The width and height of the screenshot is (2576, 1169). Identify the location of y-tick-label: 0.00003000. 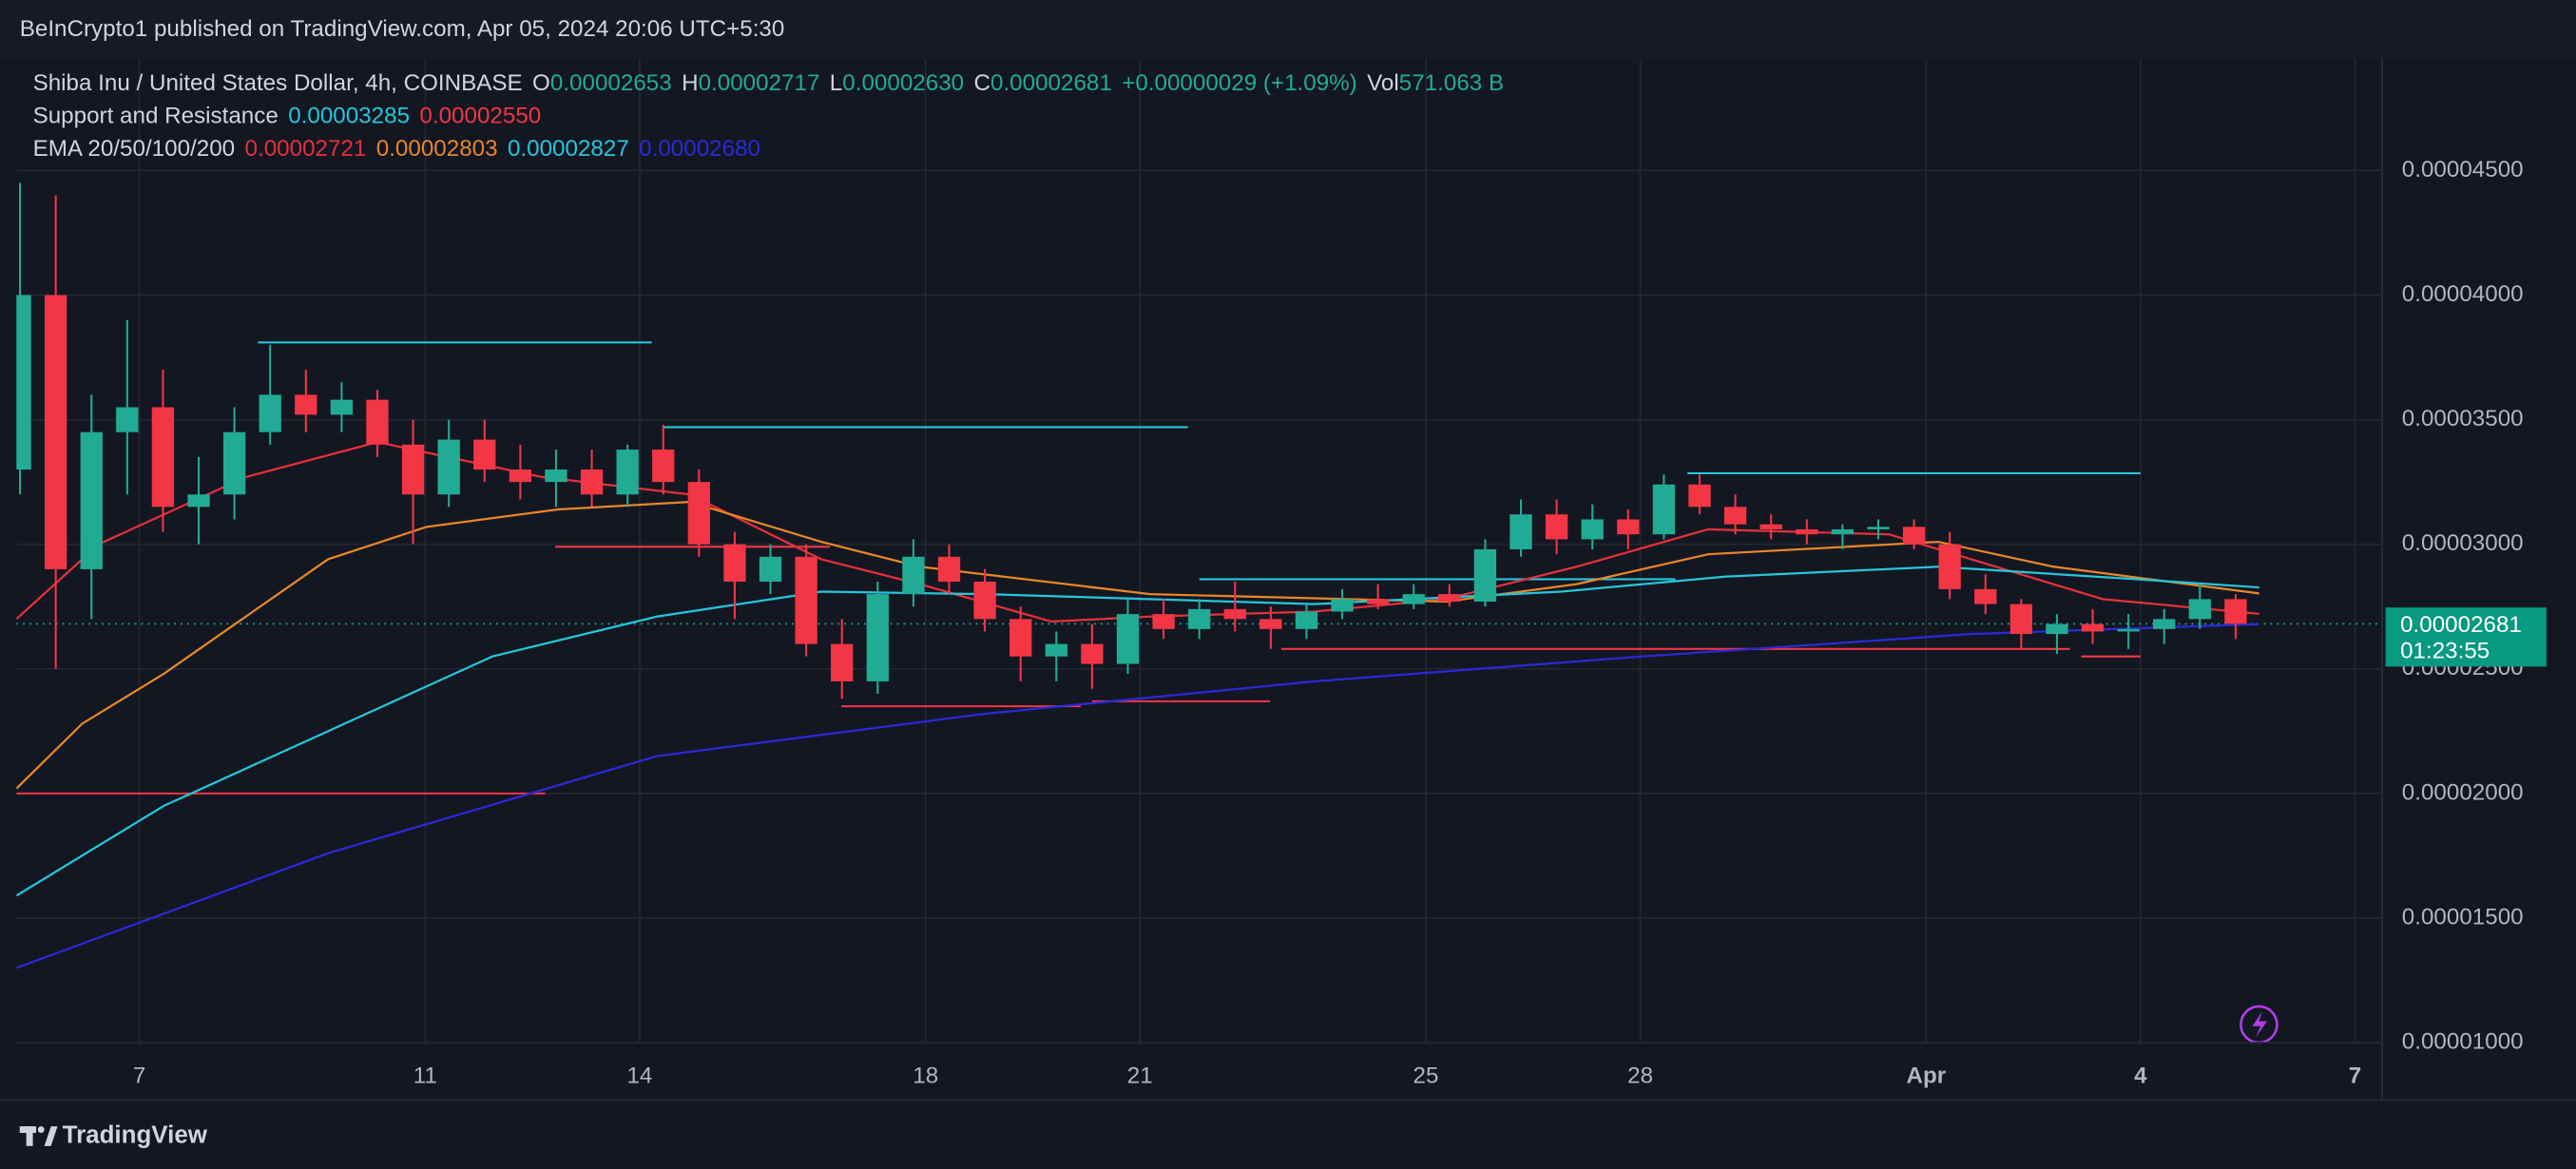
(2463, 543).